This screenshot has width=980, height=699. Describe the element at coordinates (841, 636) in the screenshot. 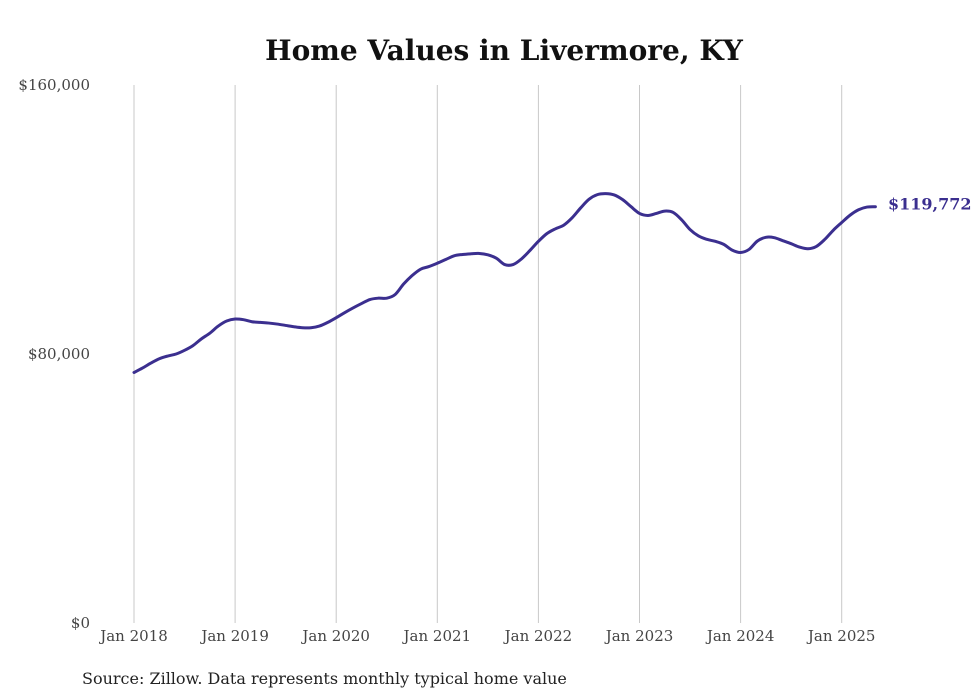

I see `x-tick-label: Jan 2025` at that location.